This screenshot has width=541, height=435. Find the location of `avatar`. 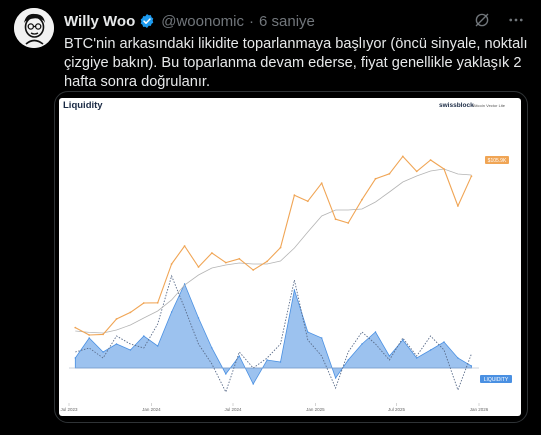

avatar is located at coordinates (34, 28).